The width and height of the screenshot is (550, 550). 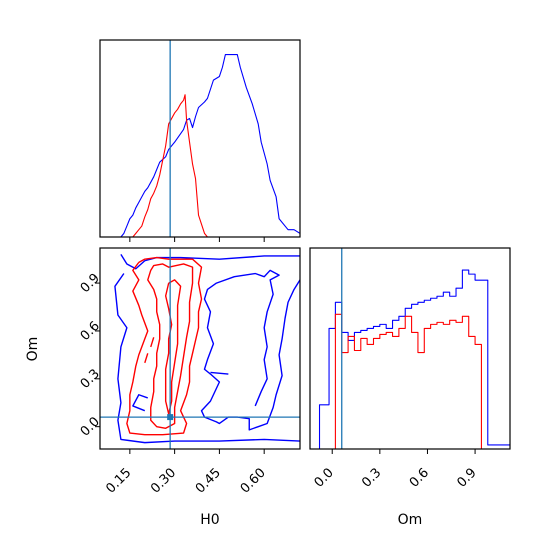 I want to click on om-histogram-x-axis-label: Om, so click(x=410, y=520).